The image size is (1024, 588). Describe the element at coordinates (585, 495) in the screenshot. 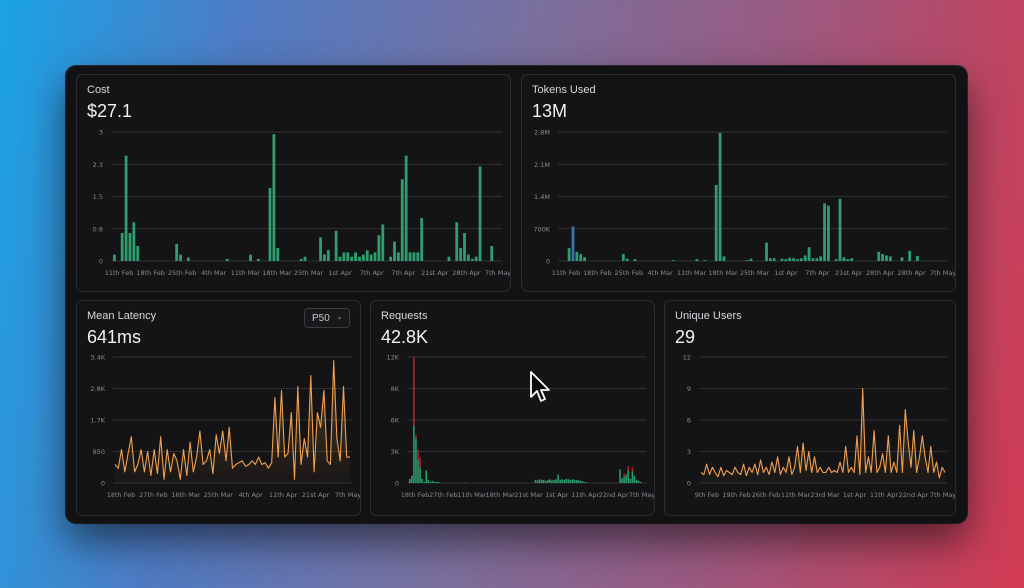

I see `x-tick-label: 11th Apr` at that location.